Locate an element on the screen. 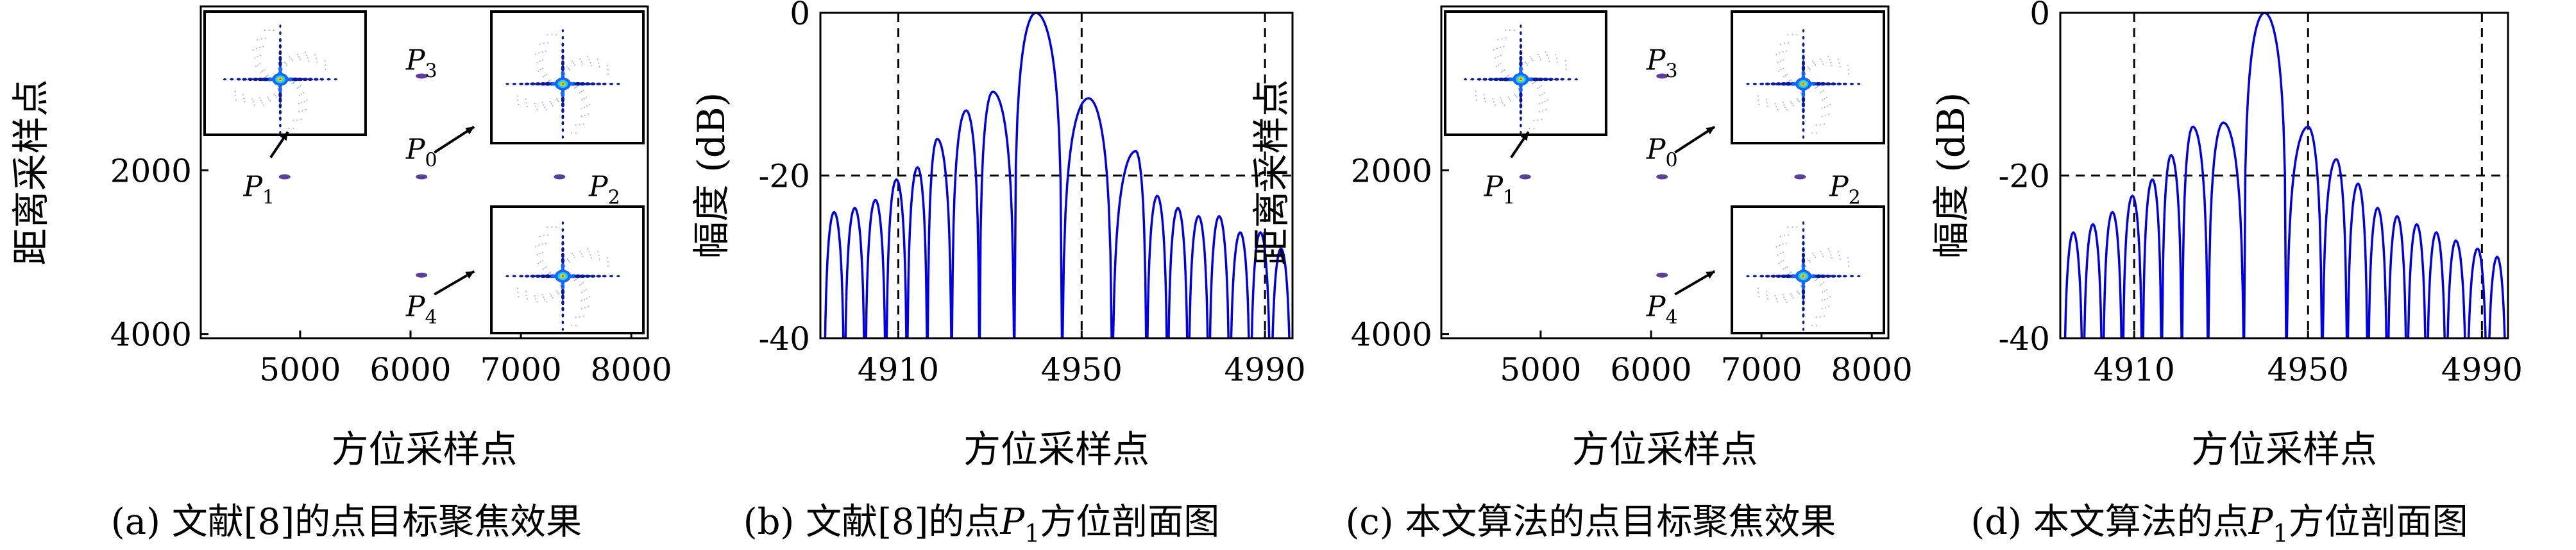 This screenshot has width=2576, height=550. target-point-P4 is located at coordinates (422, 275).